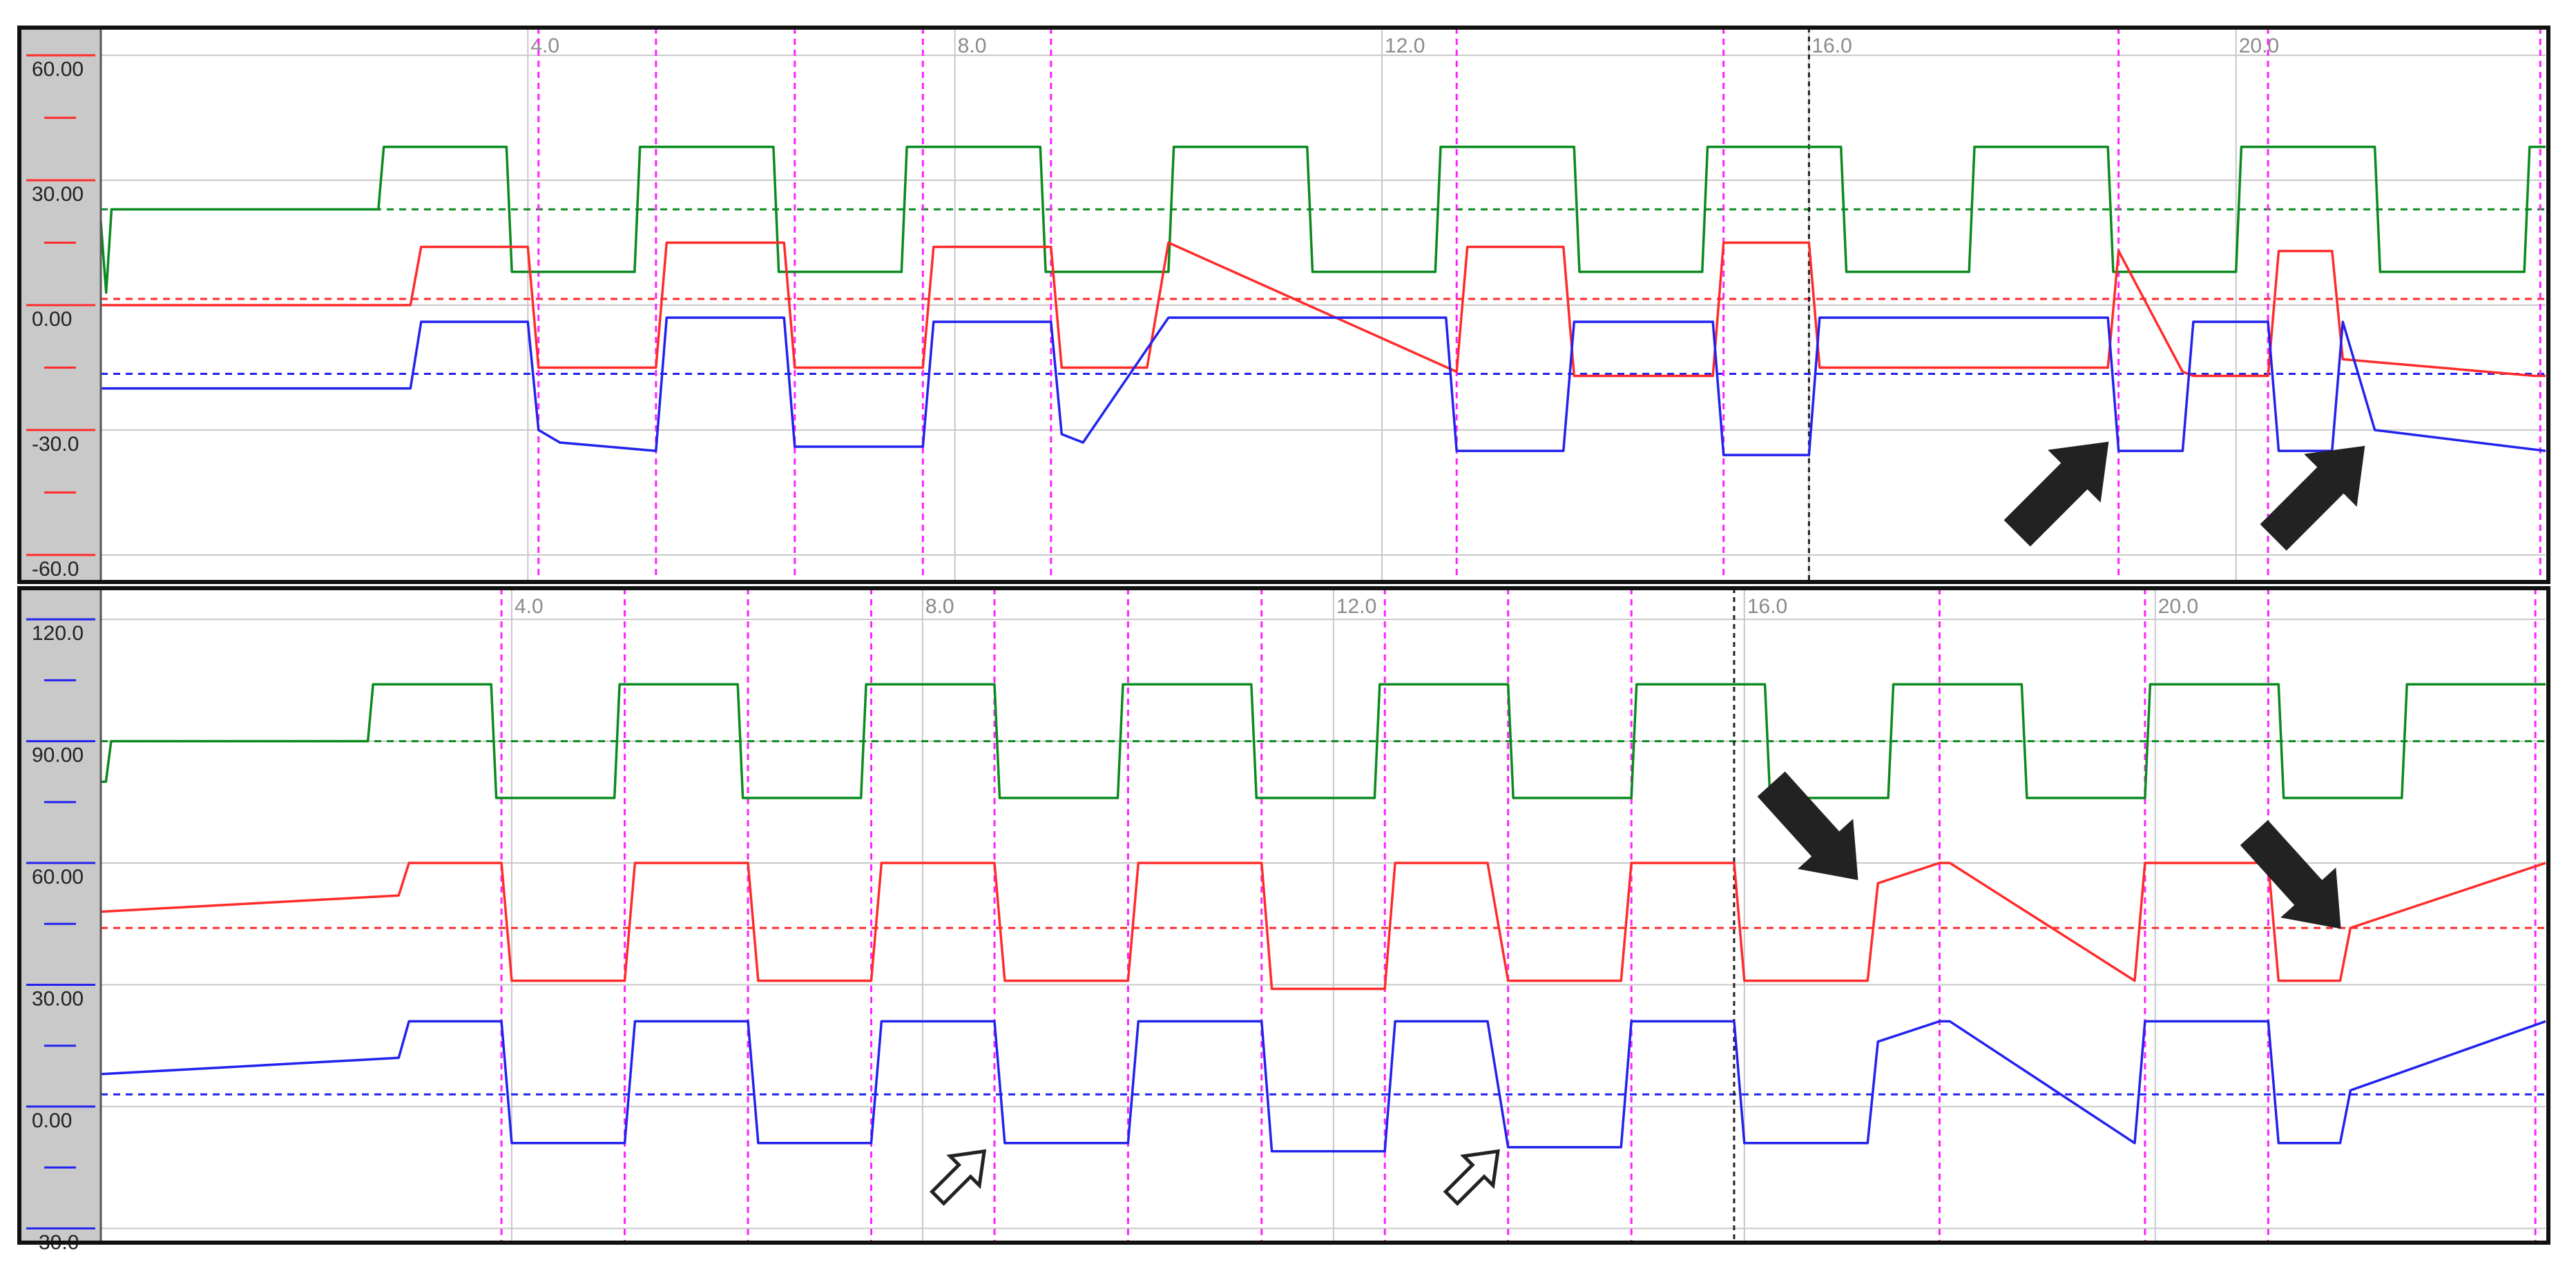 Image resolution: width=2576 pixels, height=1282 pixels. Describe the element at coordinates (529, 607) in the screenshot. I see `bottom-x-tick-label: 4.0` at that location.